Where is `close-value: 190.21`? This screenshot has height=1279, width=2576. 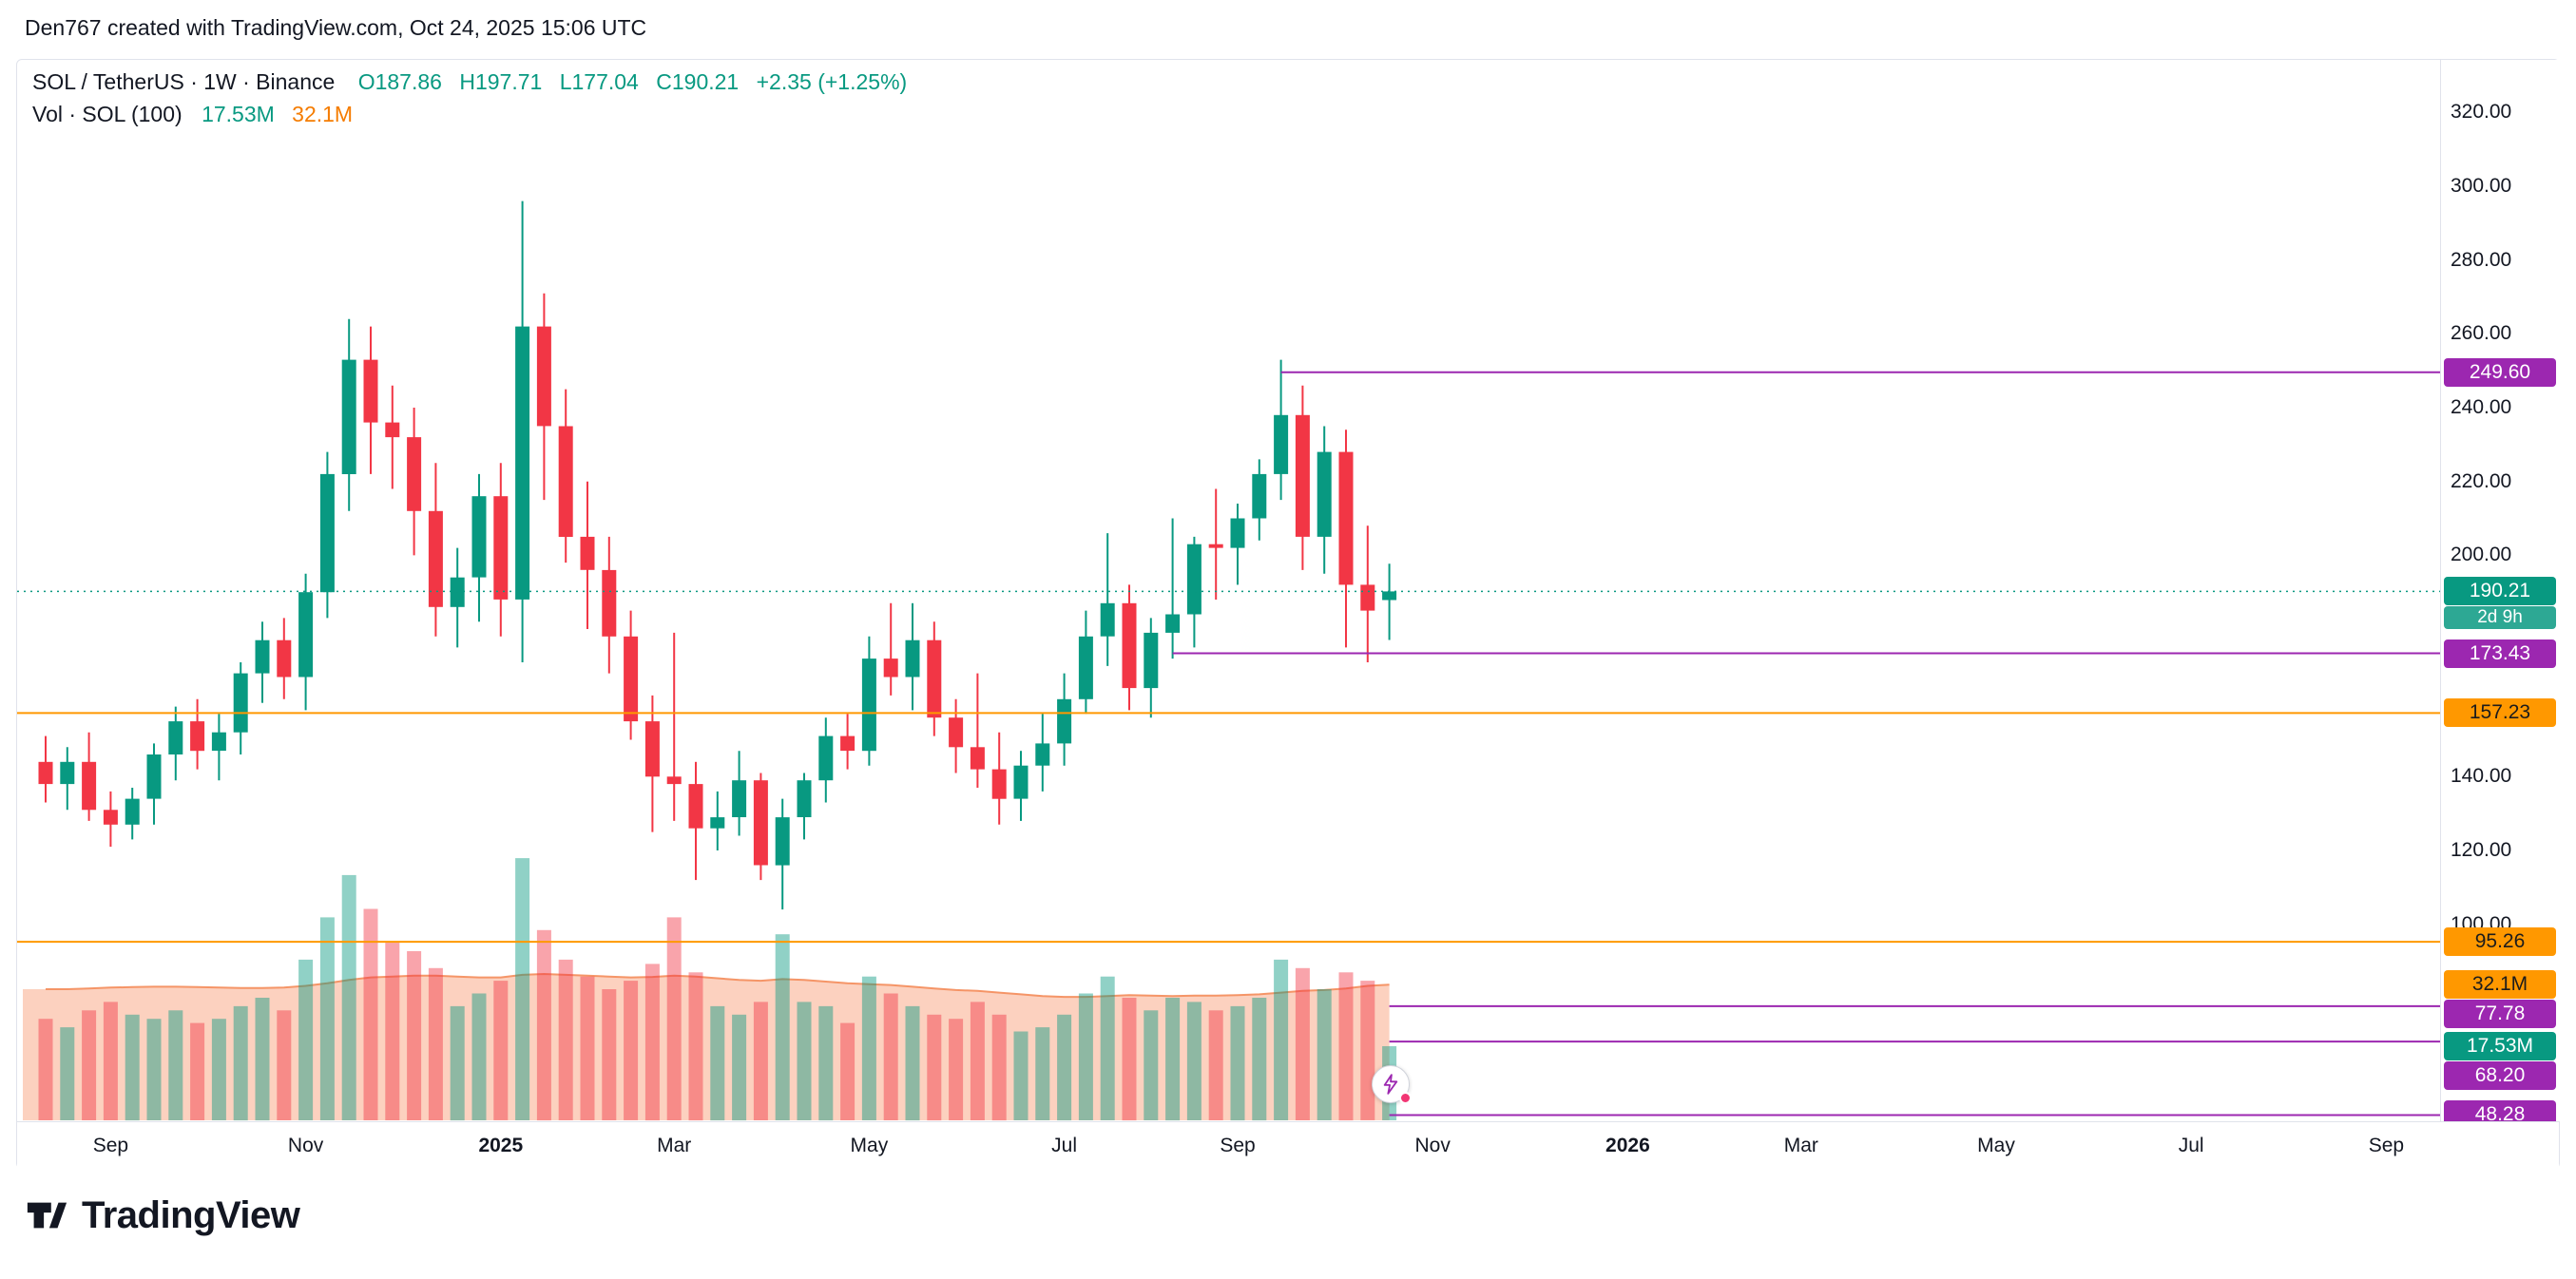
close-value: 190.21 is located at coordinates (705, 82).